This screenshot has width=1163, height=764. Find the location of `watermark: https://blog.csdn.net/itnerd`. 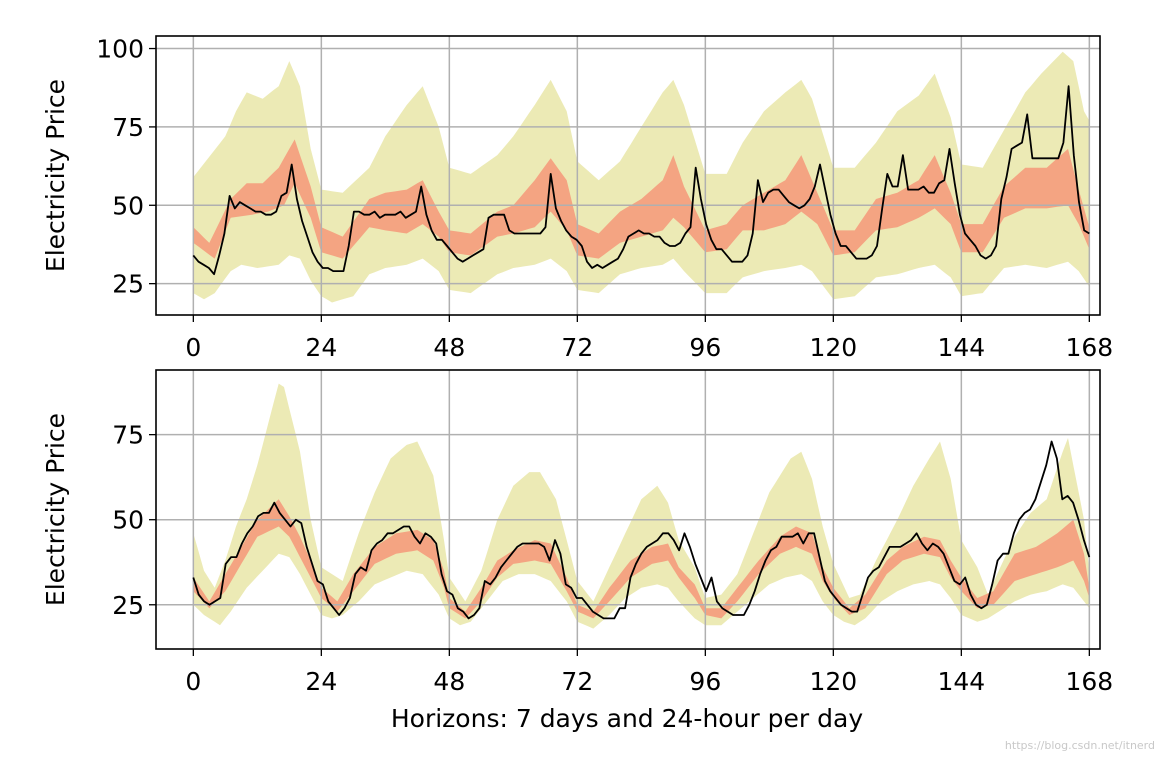

watermark: https://blog.csdn.net/itnerd is located at coordinates (1079, 745).